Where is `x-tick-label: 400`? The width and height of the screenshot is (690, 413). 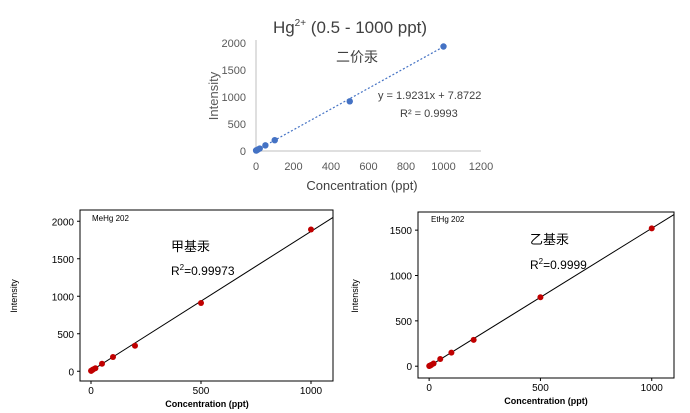 x-tick-label: 400 is located at coordinates (331, 167).